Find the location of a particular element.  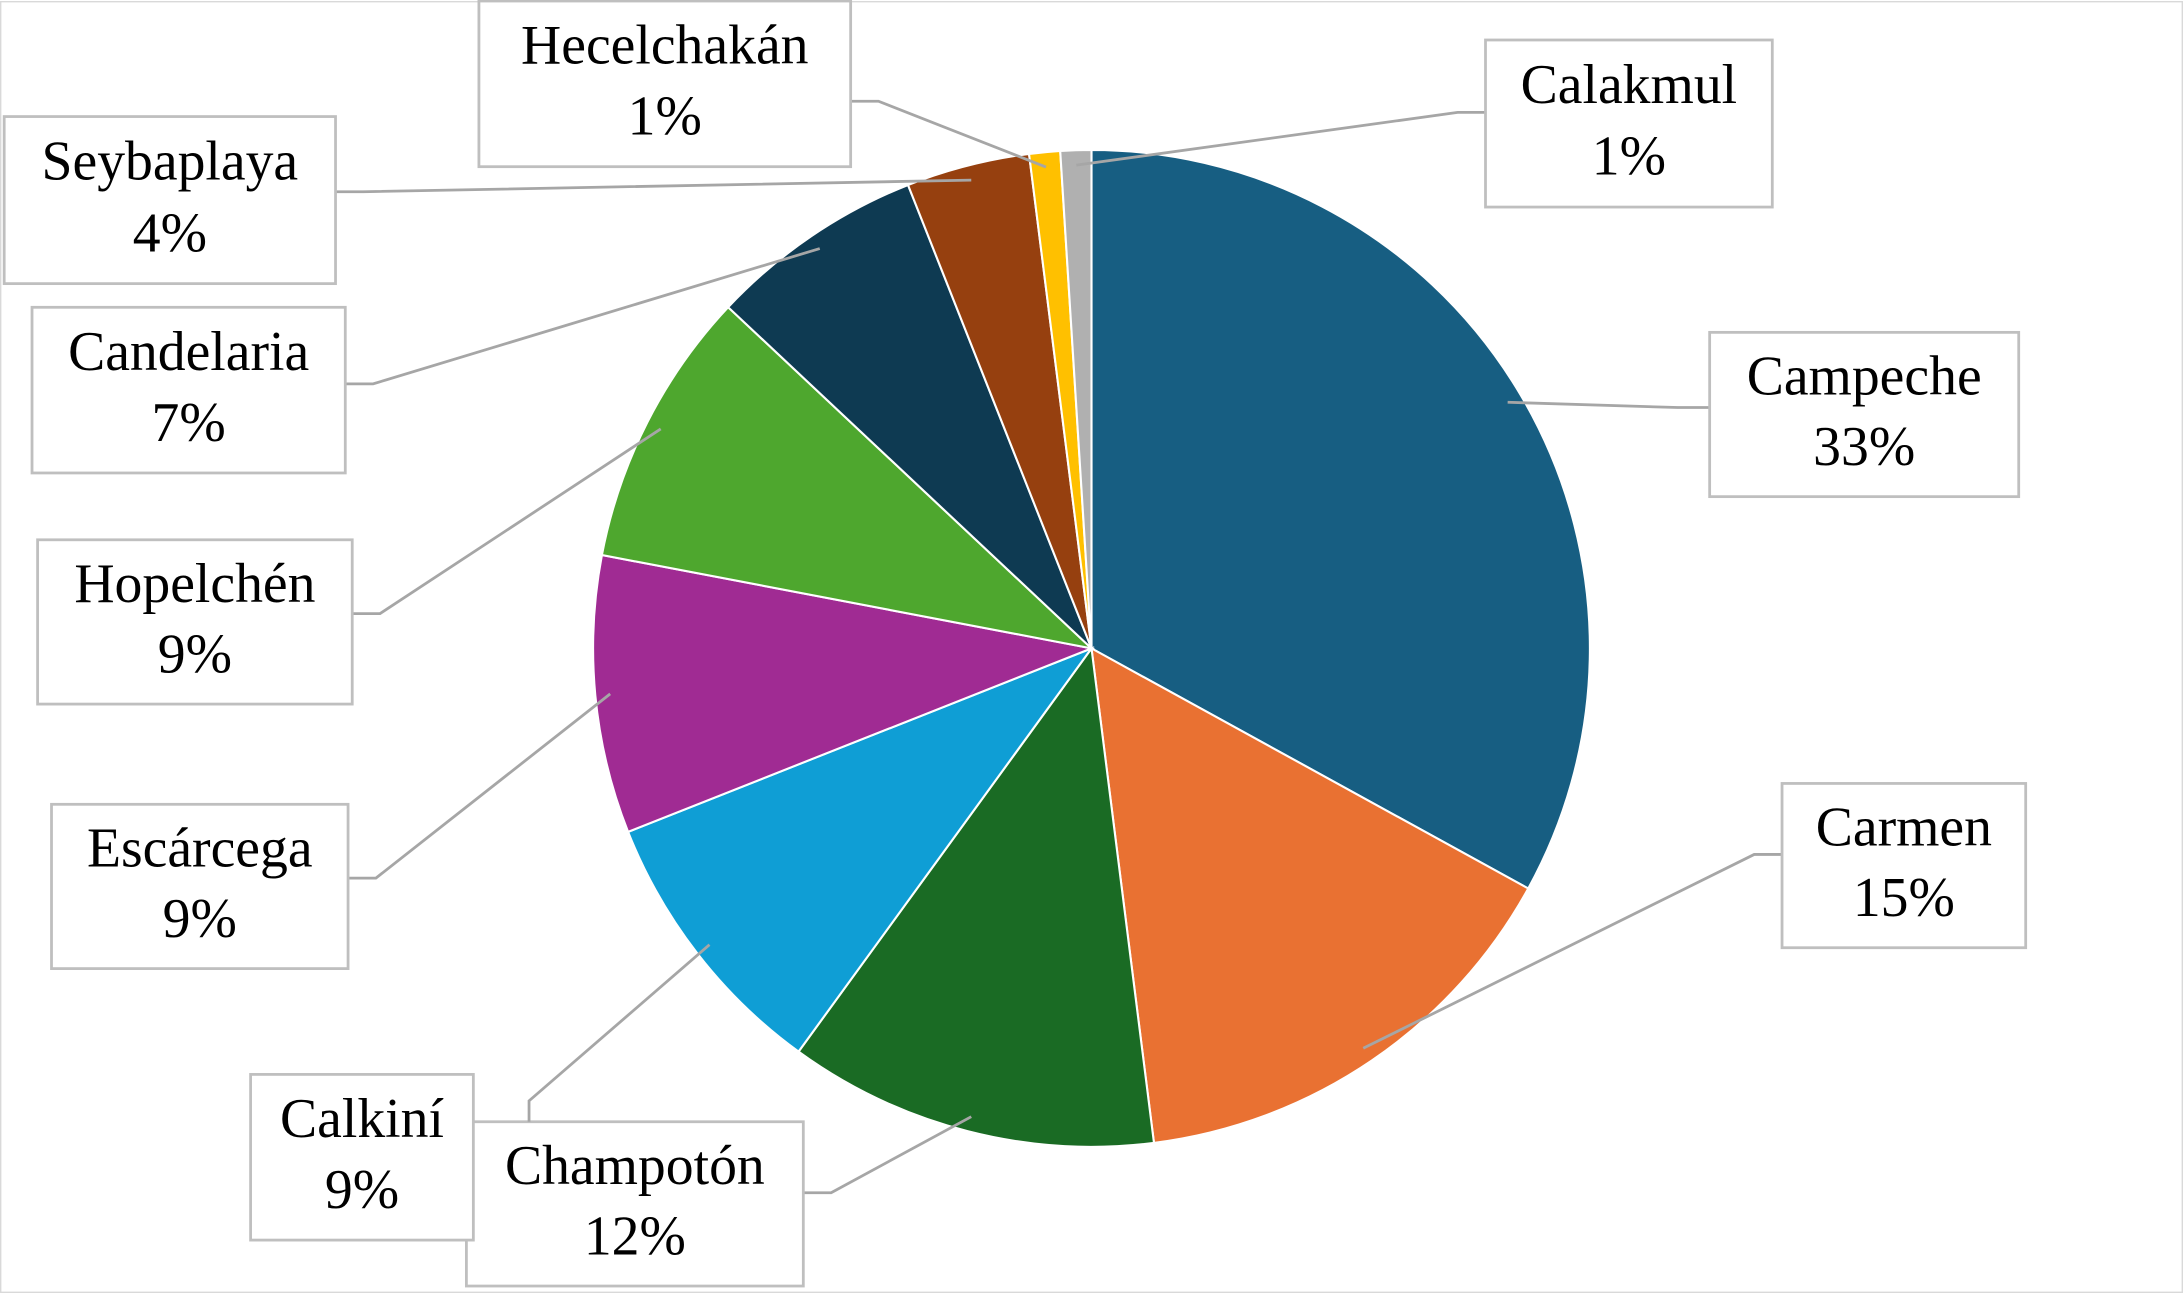

label-name: Hecelchakán is located at coordinates (664, 45).